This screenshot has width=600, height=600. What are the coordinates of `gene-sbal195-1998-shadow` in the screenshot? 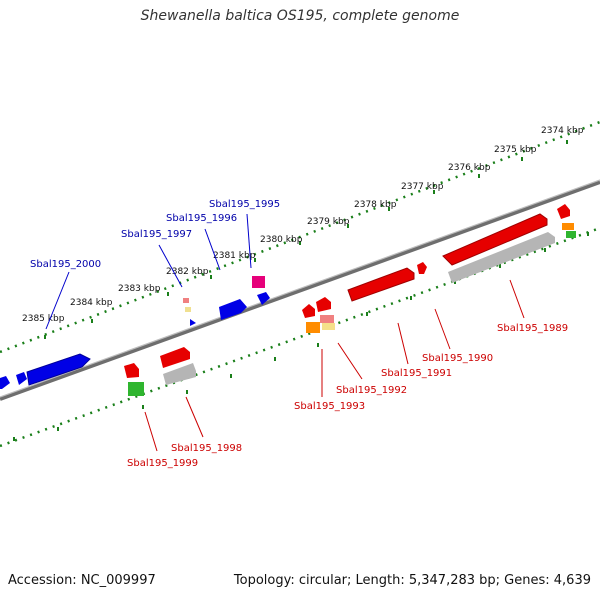 It's located at (179, 374).